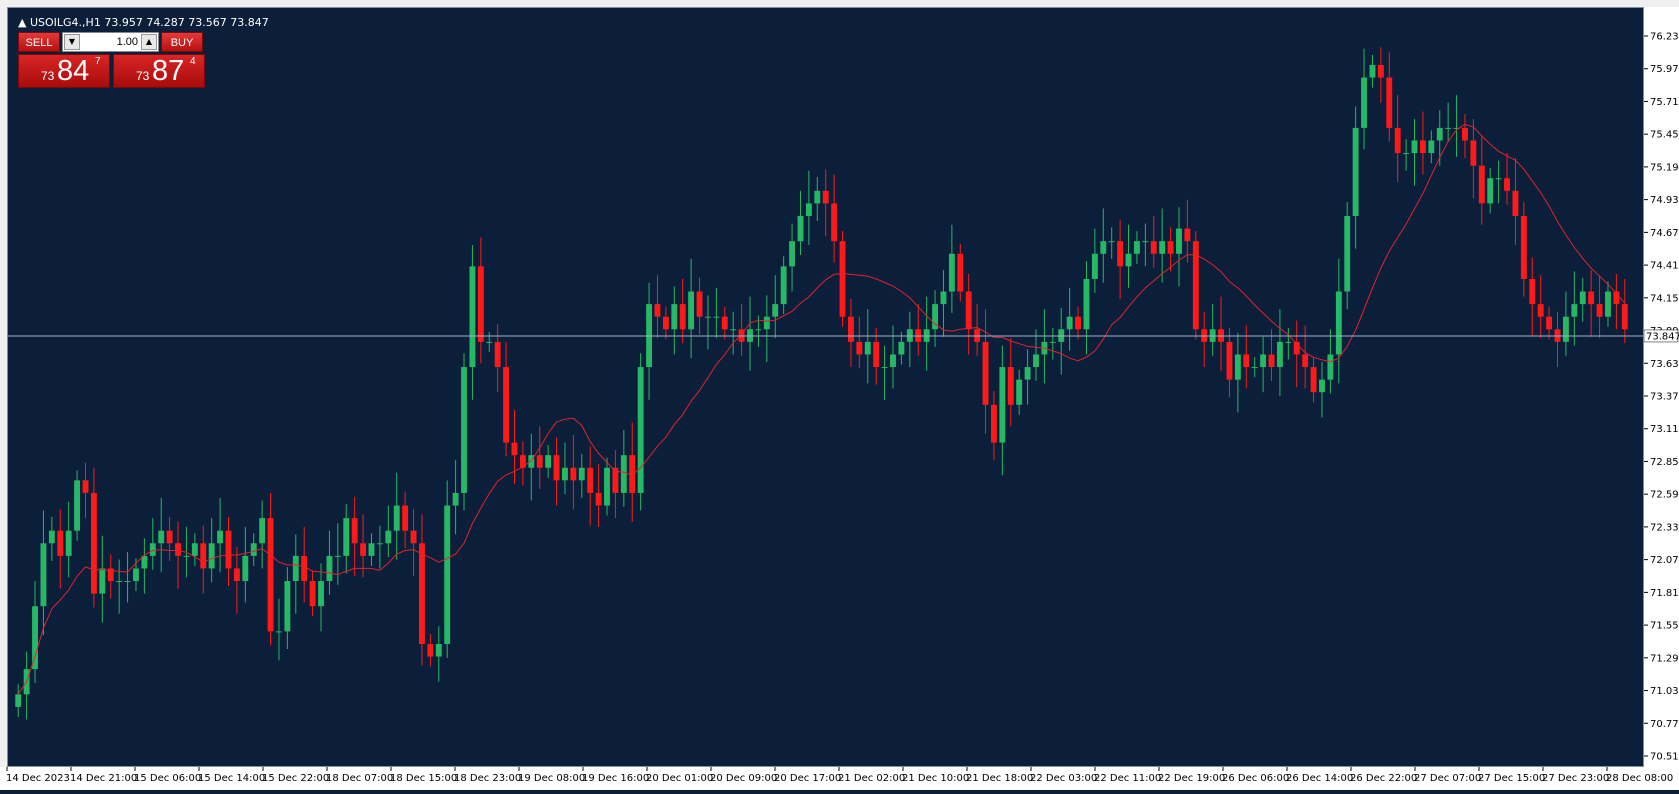 This screenshot has width=1679, height=794. What do you see at coordinates (1664, 658) in the screenshot?
I see `price-tick-label: 71.290` at bounding box center [1664, 658].